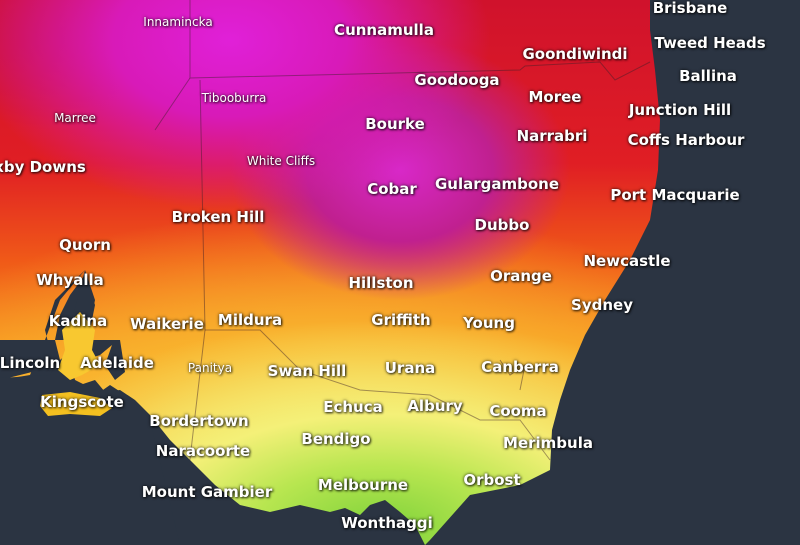 The image size is (800, 545). I want to click on place-label: Gulargambone, so click(497, 184).